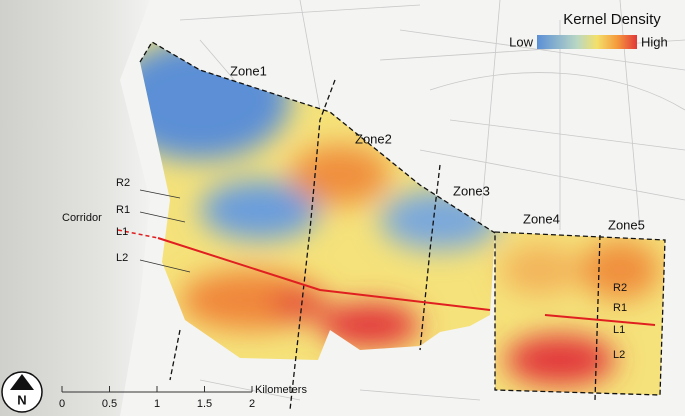 The image size is (685, 416). What do you see at coordinates (626, 224) in the screenshot?
I see `zone-label: Zone5` at bounding box center [626, 224].